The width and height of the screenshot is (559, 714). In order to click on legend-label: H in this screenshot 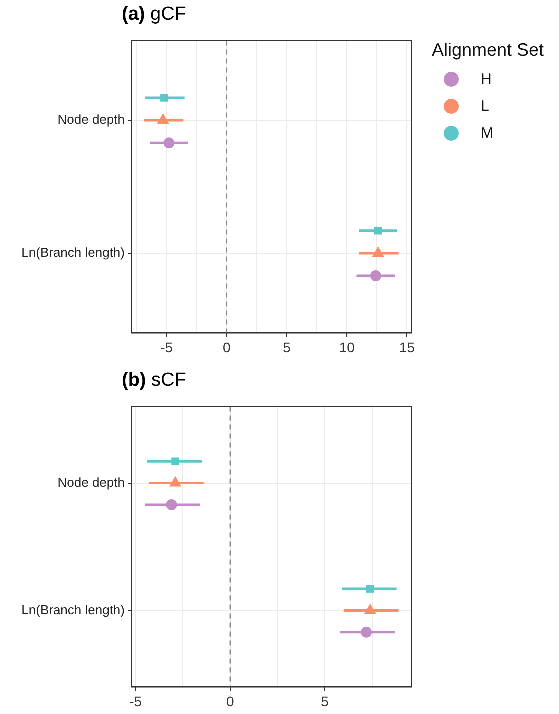, I will do `click(486, 79)`.